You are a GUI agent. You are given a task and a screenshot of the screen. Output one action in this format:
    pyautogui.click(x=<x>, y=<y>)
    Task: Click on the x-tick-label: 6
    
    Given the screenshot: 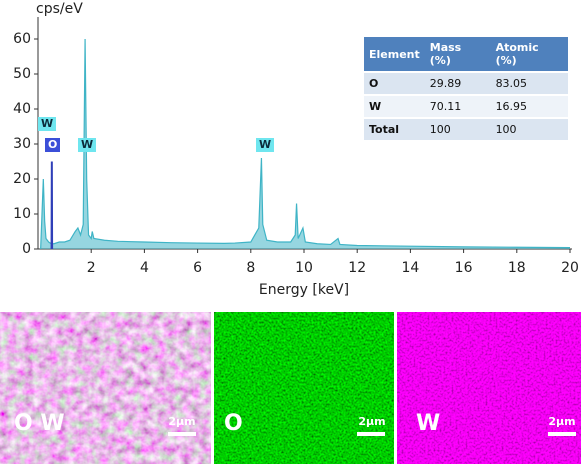 What is the action you would take?
    pyautogui.click(x=197, y=268)
    